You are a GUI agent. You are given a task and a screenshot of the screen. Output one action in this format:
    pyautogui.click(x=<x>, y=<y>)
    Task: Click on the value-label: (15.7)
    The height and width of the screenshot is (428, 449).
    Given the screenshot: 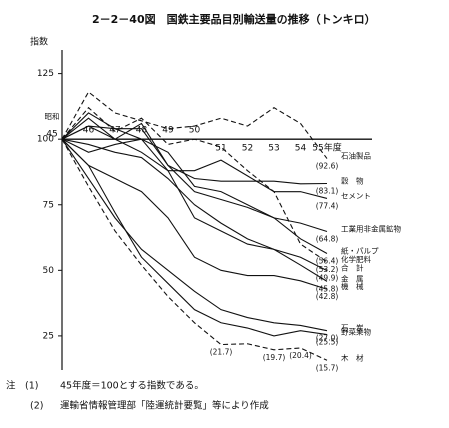 What is the action you would take?
    pyautogui.click(x=327, y=367)
    